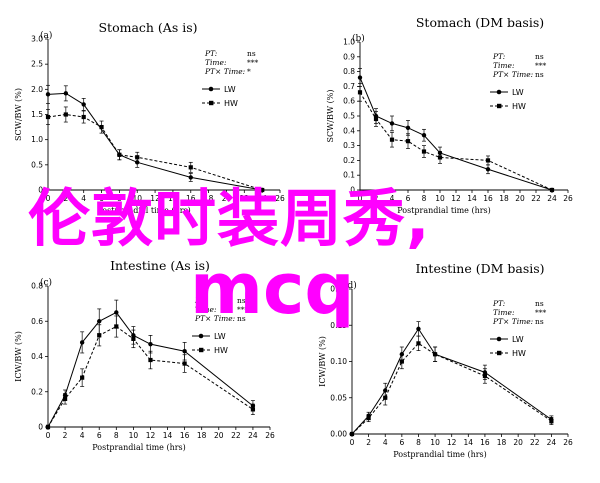  What do you see at coordinates (147, 27) in the screenshot?
I see `chart-title: Stomach (As is)` at bounding box center [147, 27].